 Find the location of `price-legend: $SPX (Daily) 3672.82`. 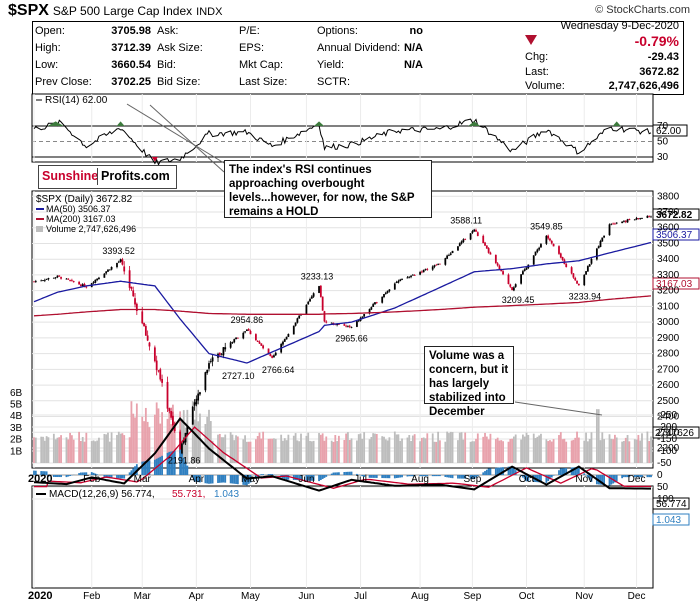

price-legend: $SPX (Daily) 3672.82 is located at coordinates (84, 199).